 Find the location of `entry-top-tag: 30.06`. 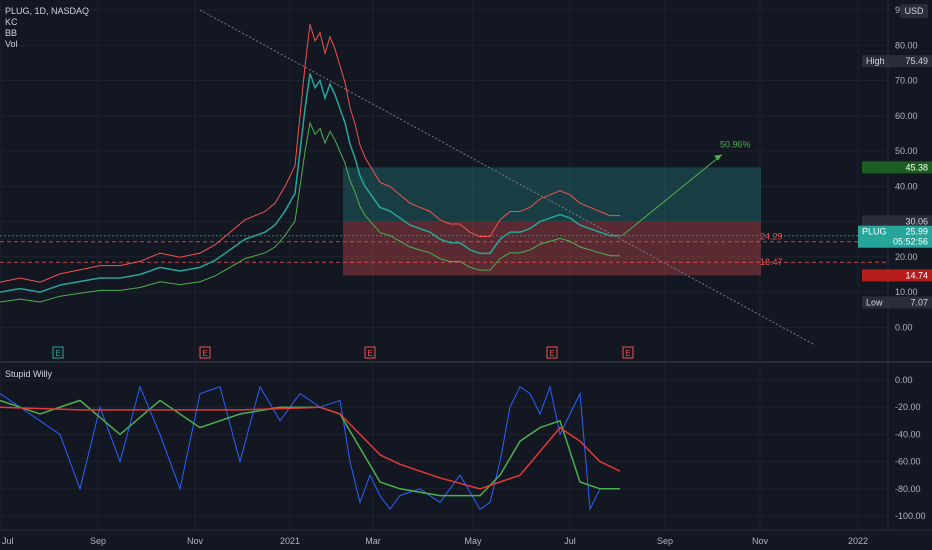

entry-top-tag: 30.06 is located at coordinates (897, 221).